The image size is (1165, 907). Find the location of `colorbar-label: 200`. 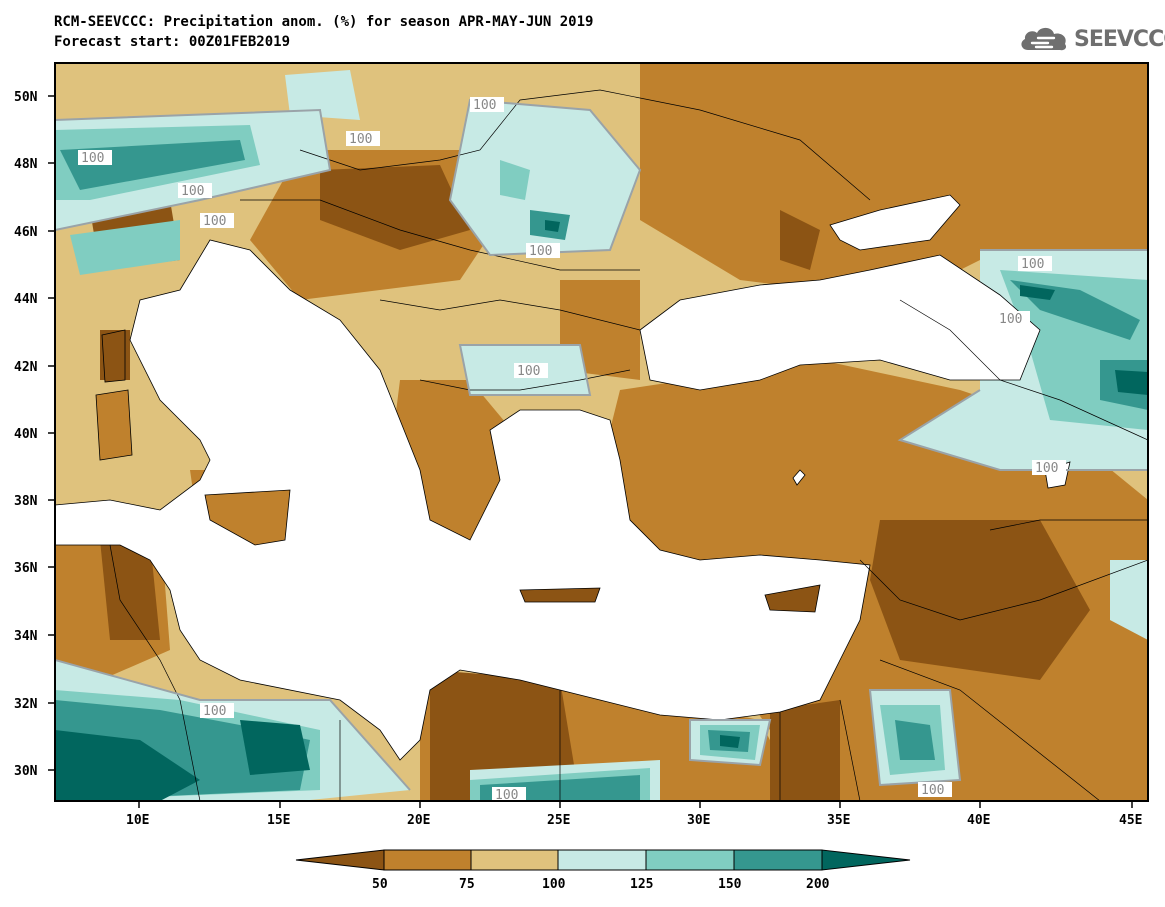

colorbar-label: 200 is located at coordinates (818, 884).